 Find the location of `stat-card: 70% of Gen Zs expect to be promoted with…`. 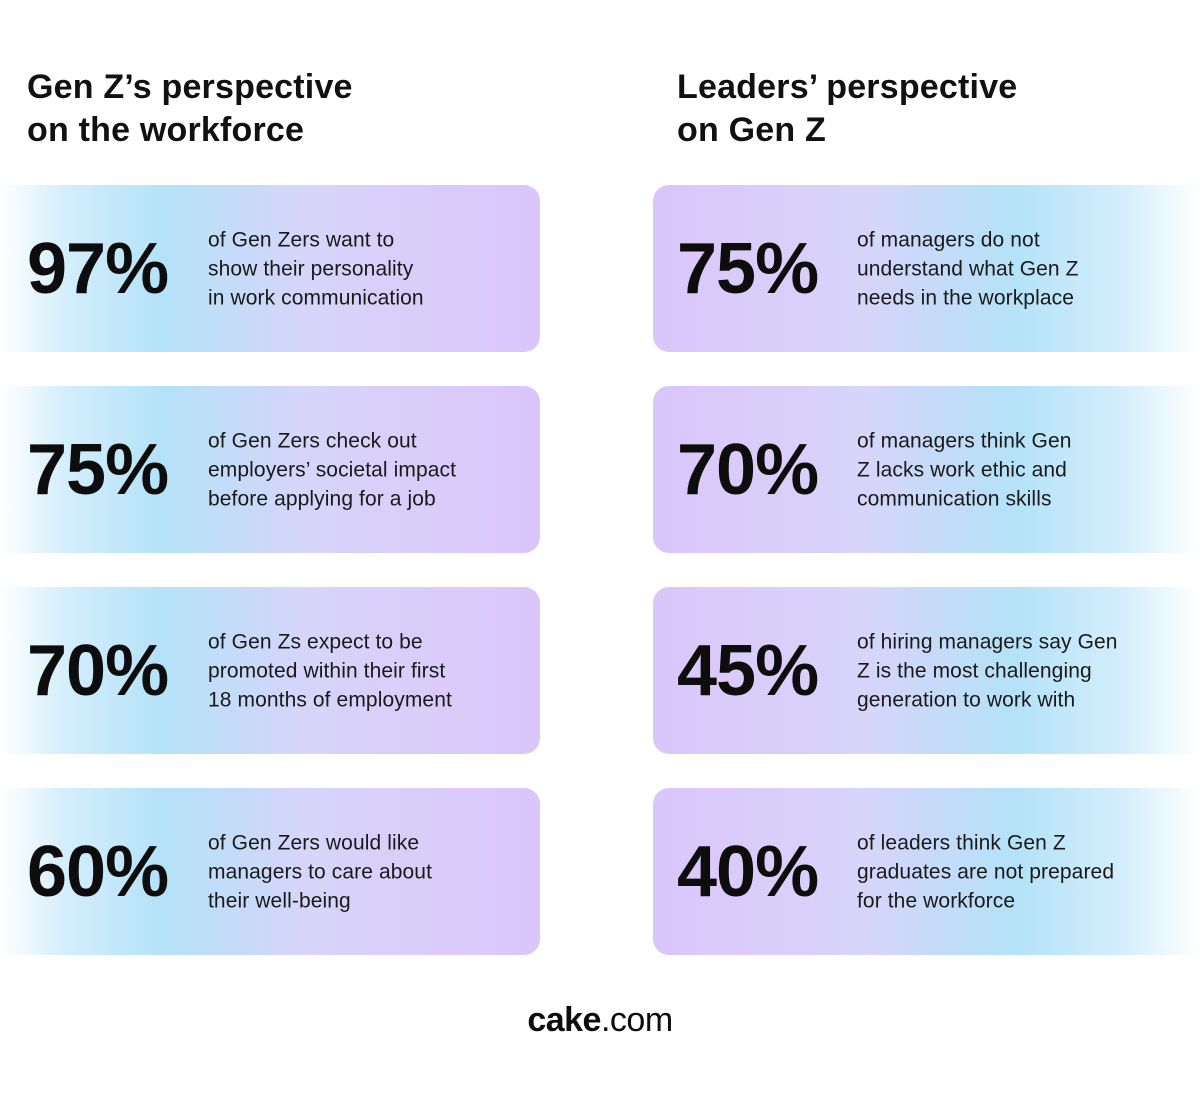

stat-card: 70% of Gen Zs expect to be promoted with… is located at coordinates (270, 670).